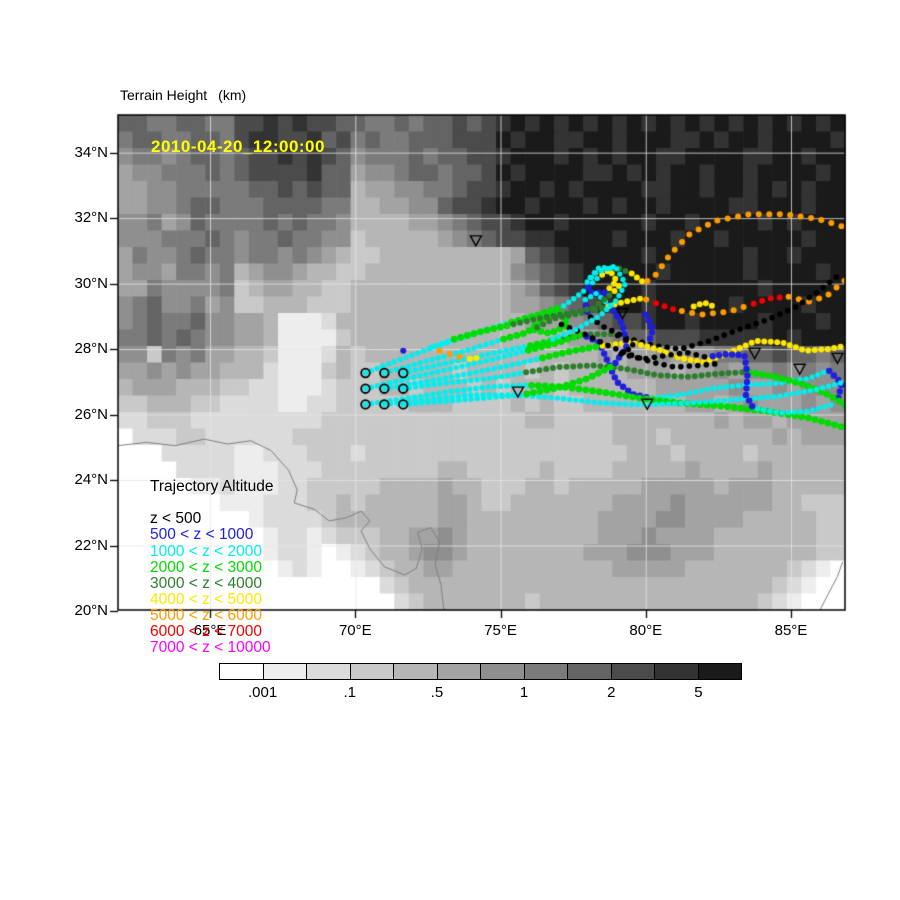 This screenshot has width=900, height=900. What do you see at coordinates (206, 551) in the screenshot?
I see `legend-entry: 1000 < z < 2000` at bounding box center [206, 551].